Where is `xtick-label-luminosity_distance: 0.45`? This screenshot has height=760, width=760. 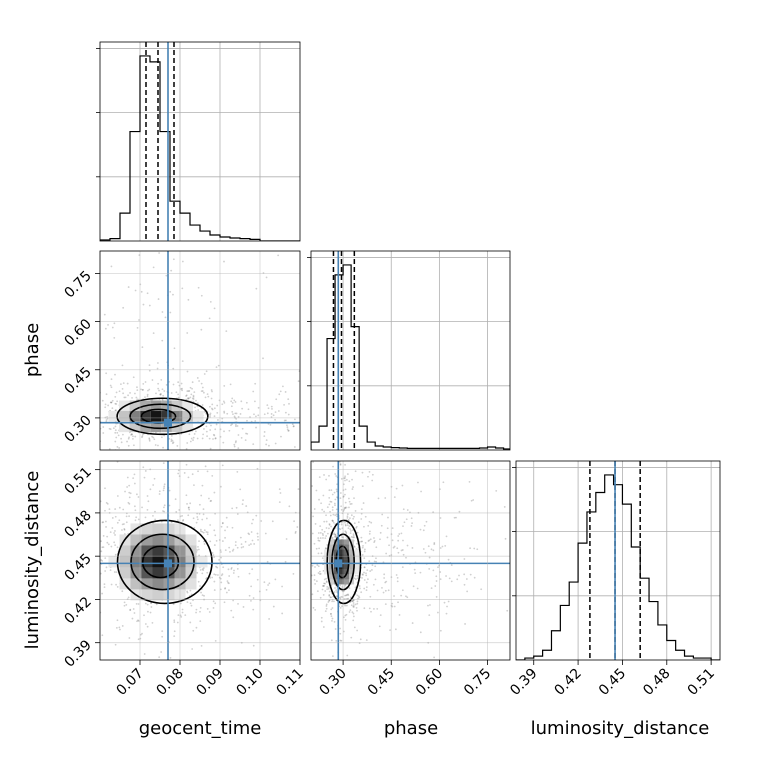 xtick-label-luminosity_distance: 0.45 is located at coordinates (612, 682).